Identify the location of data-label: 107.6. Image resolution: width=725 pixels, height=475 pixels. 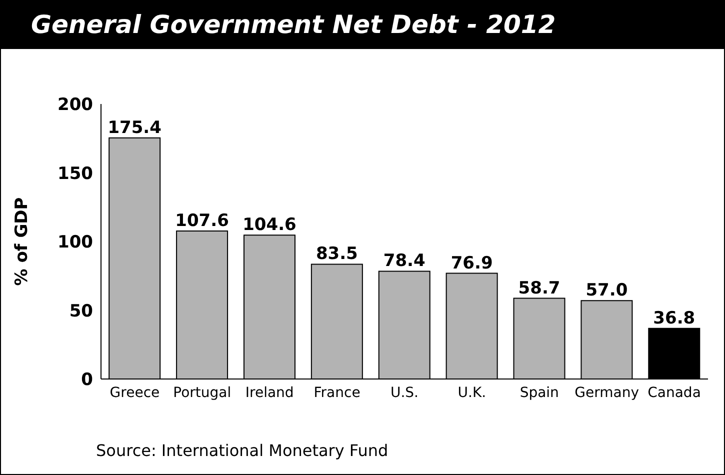
(202, 221).